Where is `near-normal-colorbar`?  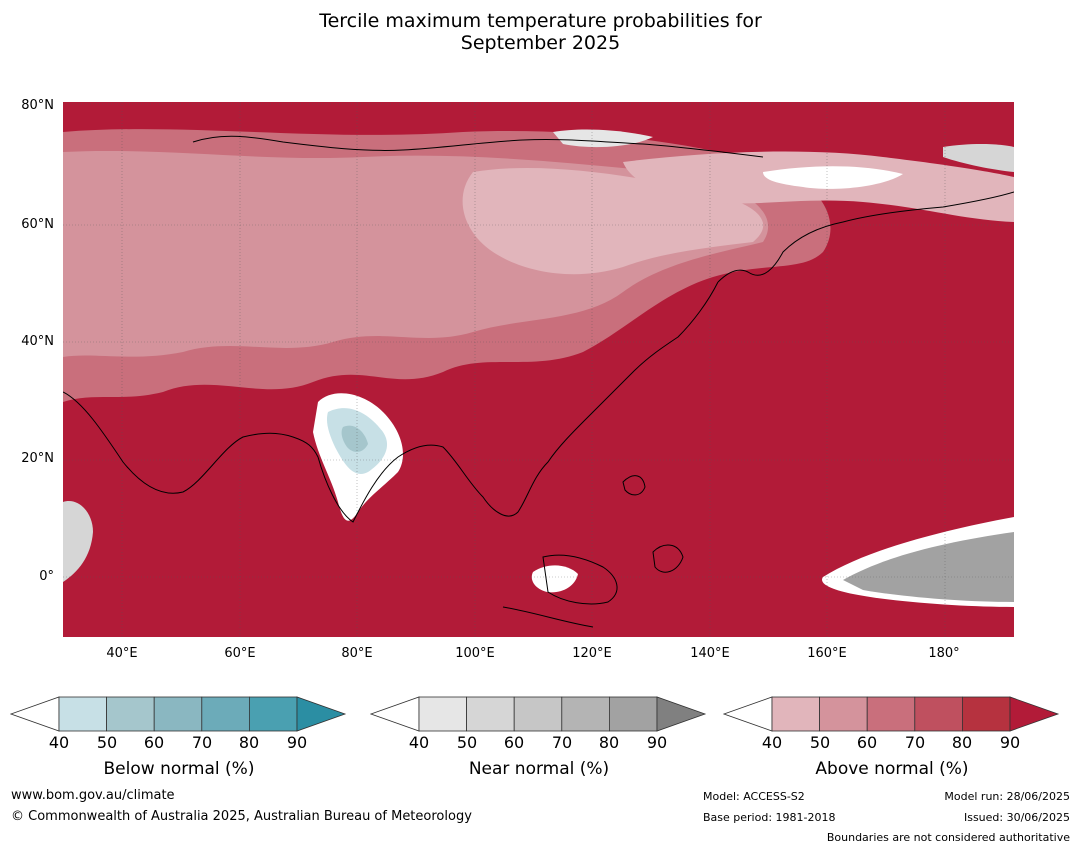
near-normal-colorbar is located at coordinates (538, 714).